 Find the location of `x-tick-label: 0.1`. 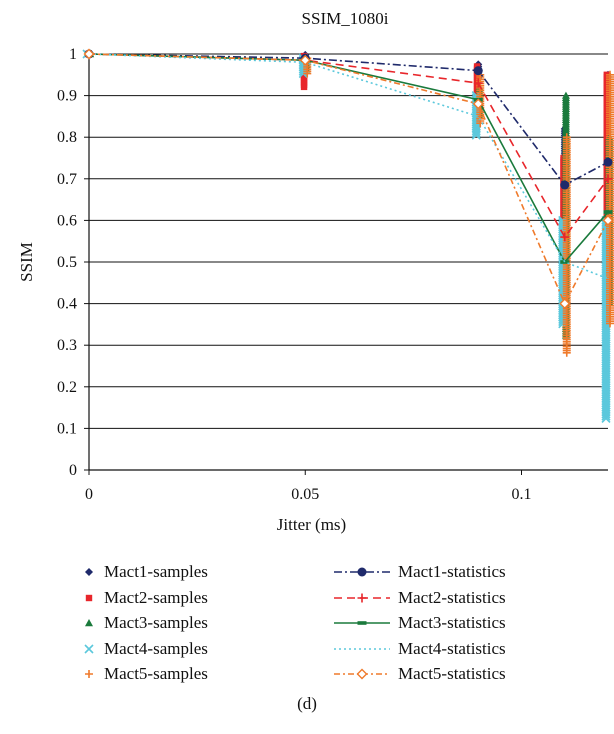

x-tick-label: 0.1 is located at coordinates (522, 494).